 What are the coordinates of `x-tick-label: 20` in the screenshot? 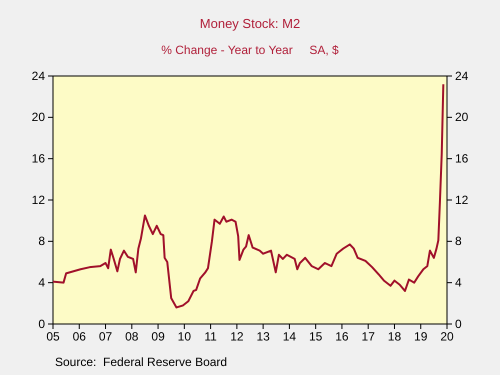 It's located at (447, 337).